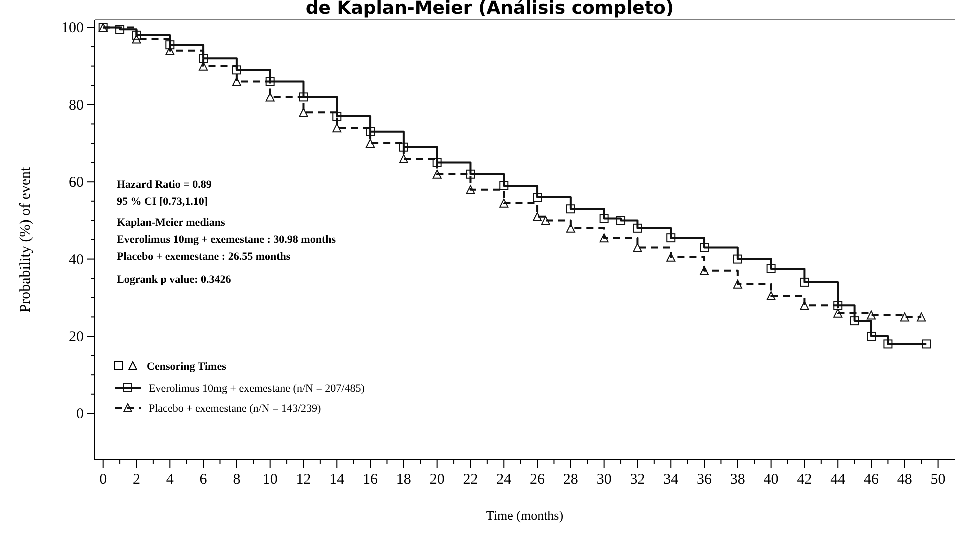 This screenshot has height=540, width=980. I want to click on x-tick-label: 40, so click(771, 480).